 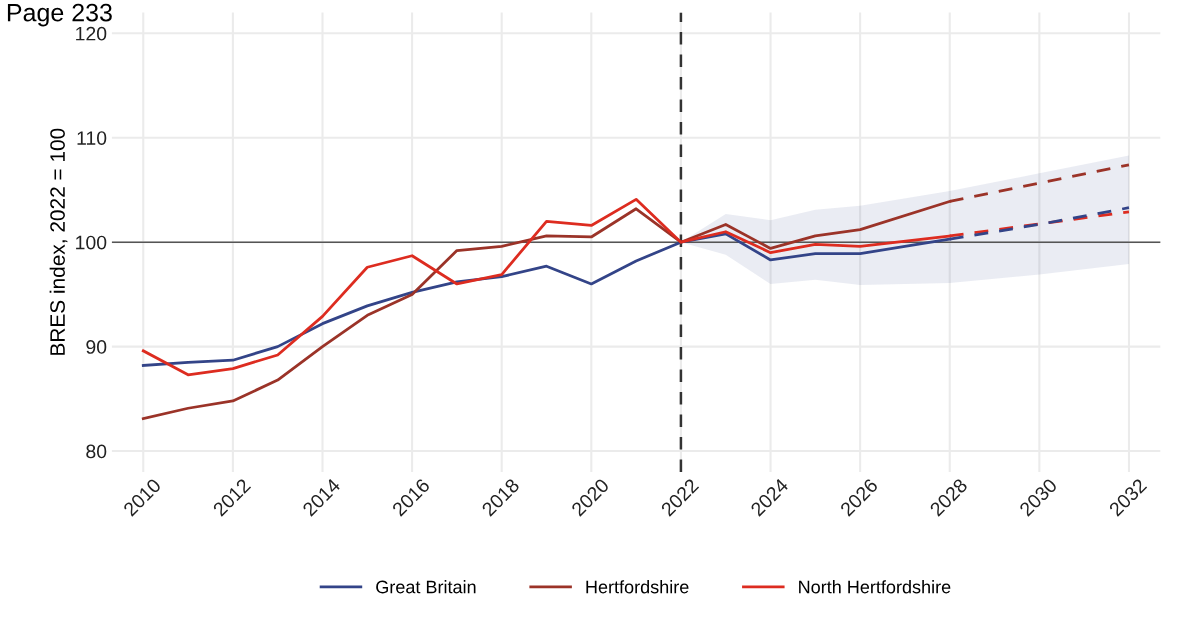 What do you see at coordinates (91, 33) in the screenshot?
I see `y-tick-label: 120` at bounding box center [91, 33].